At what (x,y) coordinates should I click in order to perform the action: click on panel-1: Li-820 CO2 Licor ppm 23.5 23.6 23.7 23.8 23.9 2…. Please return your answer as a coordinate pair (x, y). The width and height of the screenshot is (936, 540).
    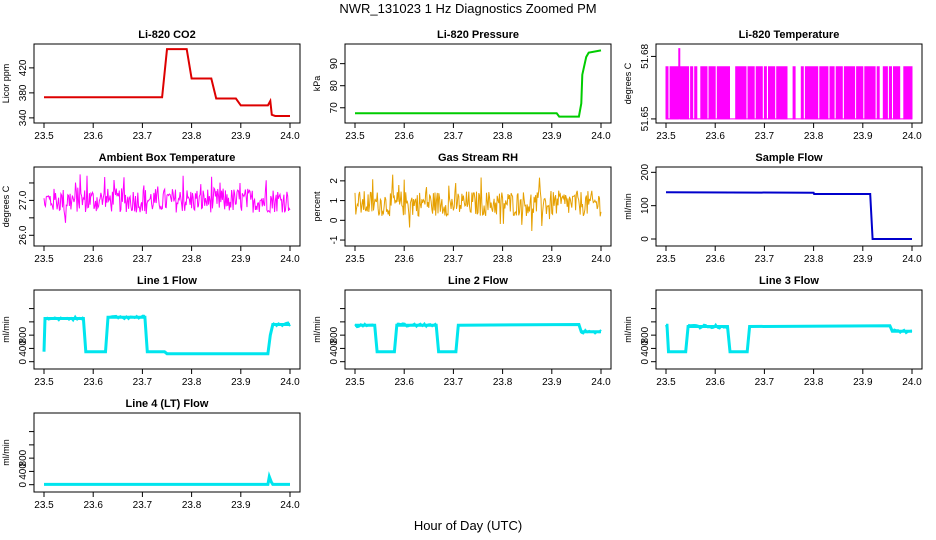
    Looking at the image, I should click on (151, 85).